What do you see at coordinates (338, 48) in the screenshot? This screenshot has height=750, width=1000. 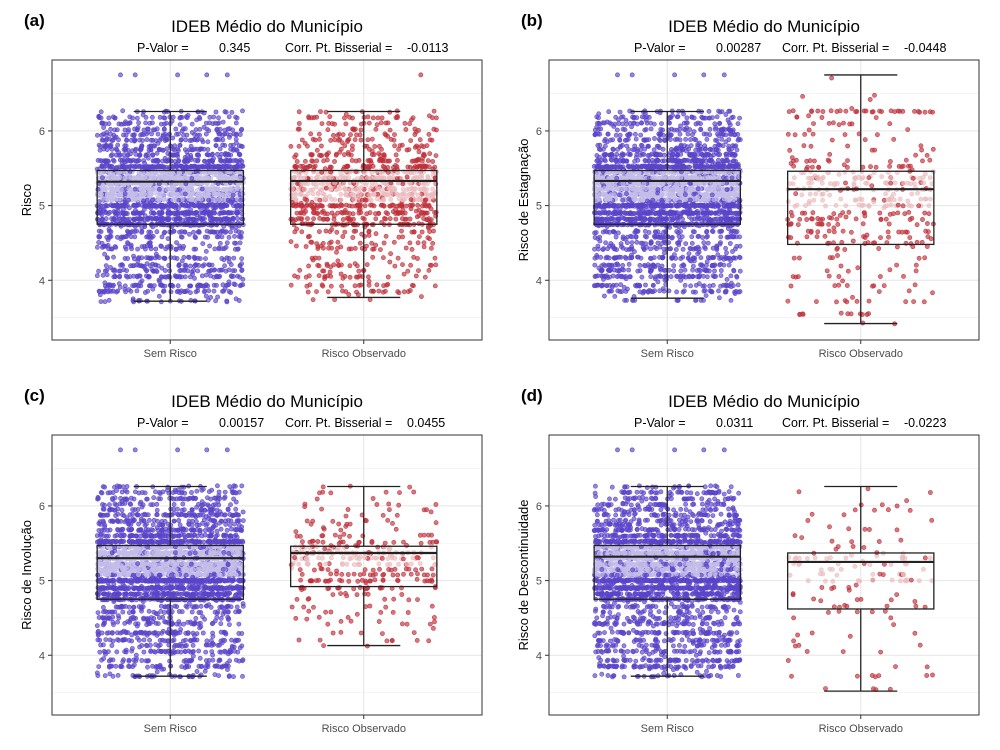 I see `corr-label: Corr. Pt. Bisserial =` at bounding box center [338, 48].